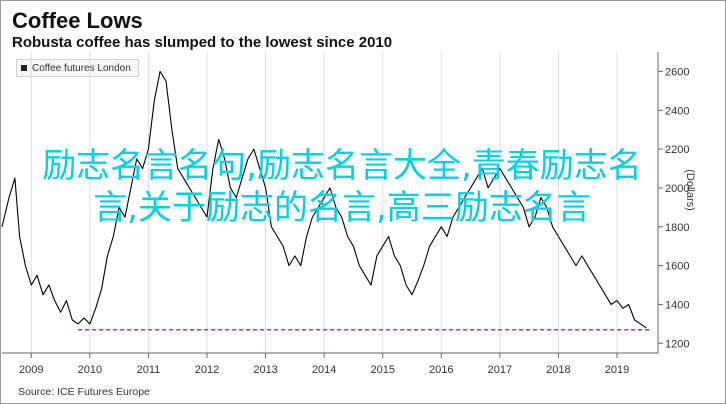  What do you see at coordinates (324, 370) in the screenshot?
I see `x-tick-label-2014: 2014` at bounding box center [324, 370].